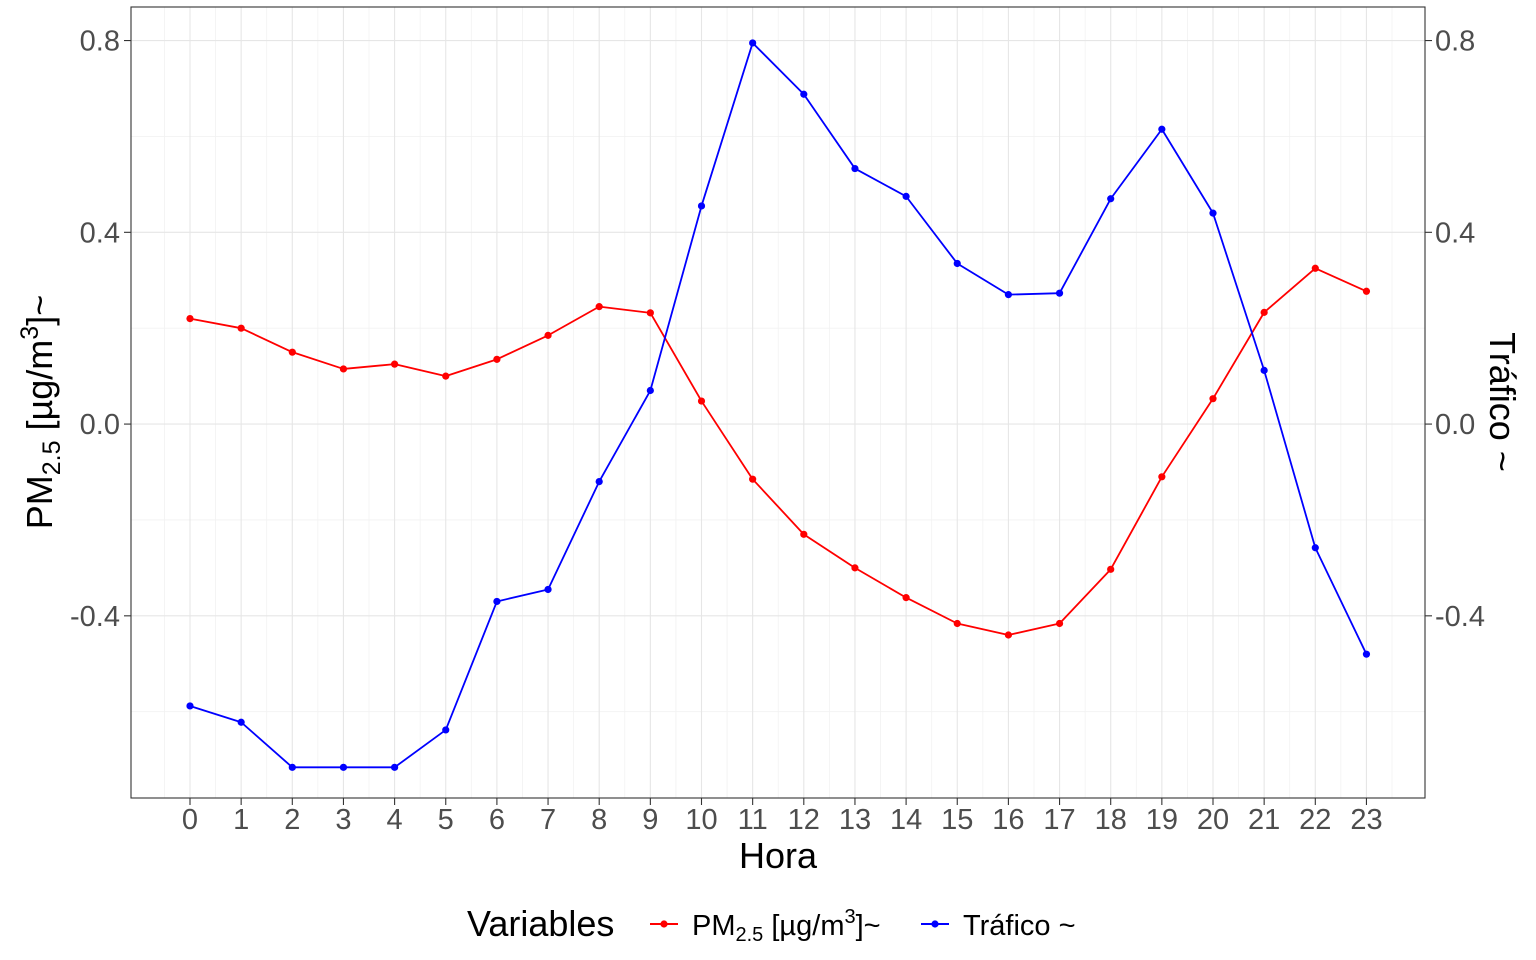 This screenshot has width=1536, height=960. I want to click on legend-label-trafico: Tráfico ~, so click(1019, 926).